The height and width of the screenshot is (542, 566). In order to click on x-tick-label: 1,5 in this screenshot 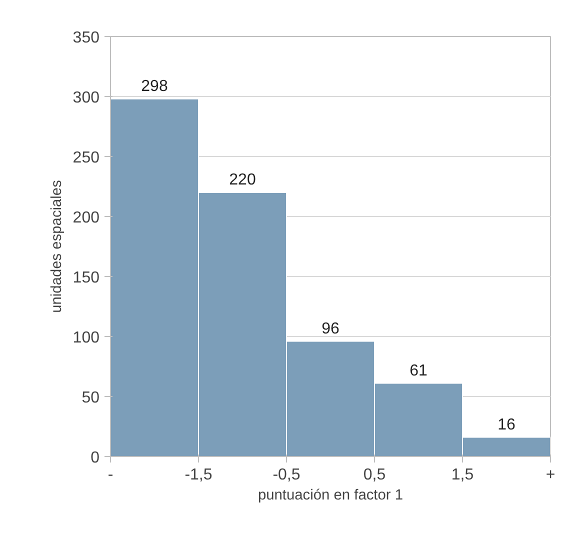, I will do `click(462, 475)`.